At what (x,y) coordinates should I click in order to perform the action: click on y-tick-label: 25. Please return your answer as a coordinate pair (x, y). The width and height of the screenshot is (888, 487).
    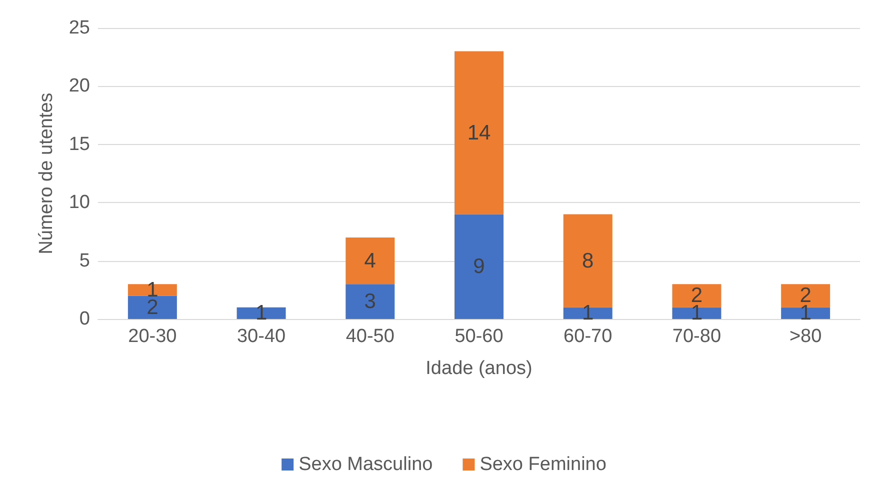
    Looking at the image, I should click on (79, 28).